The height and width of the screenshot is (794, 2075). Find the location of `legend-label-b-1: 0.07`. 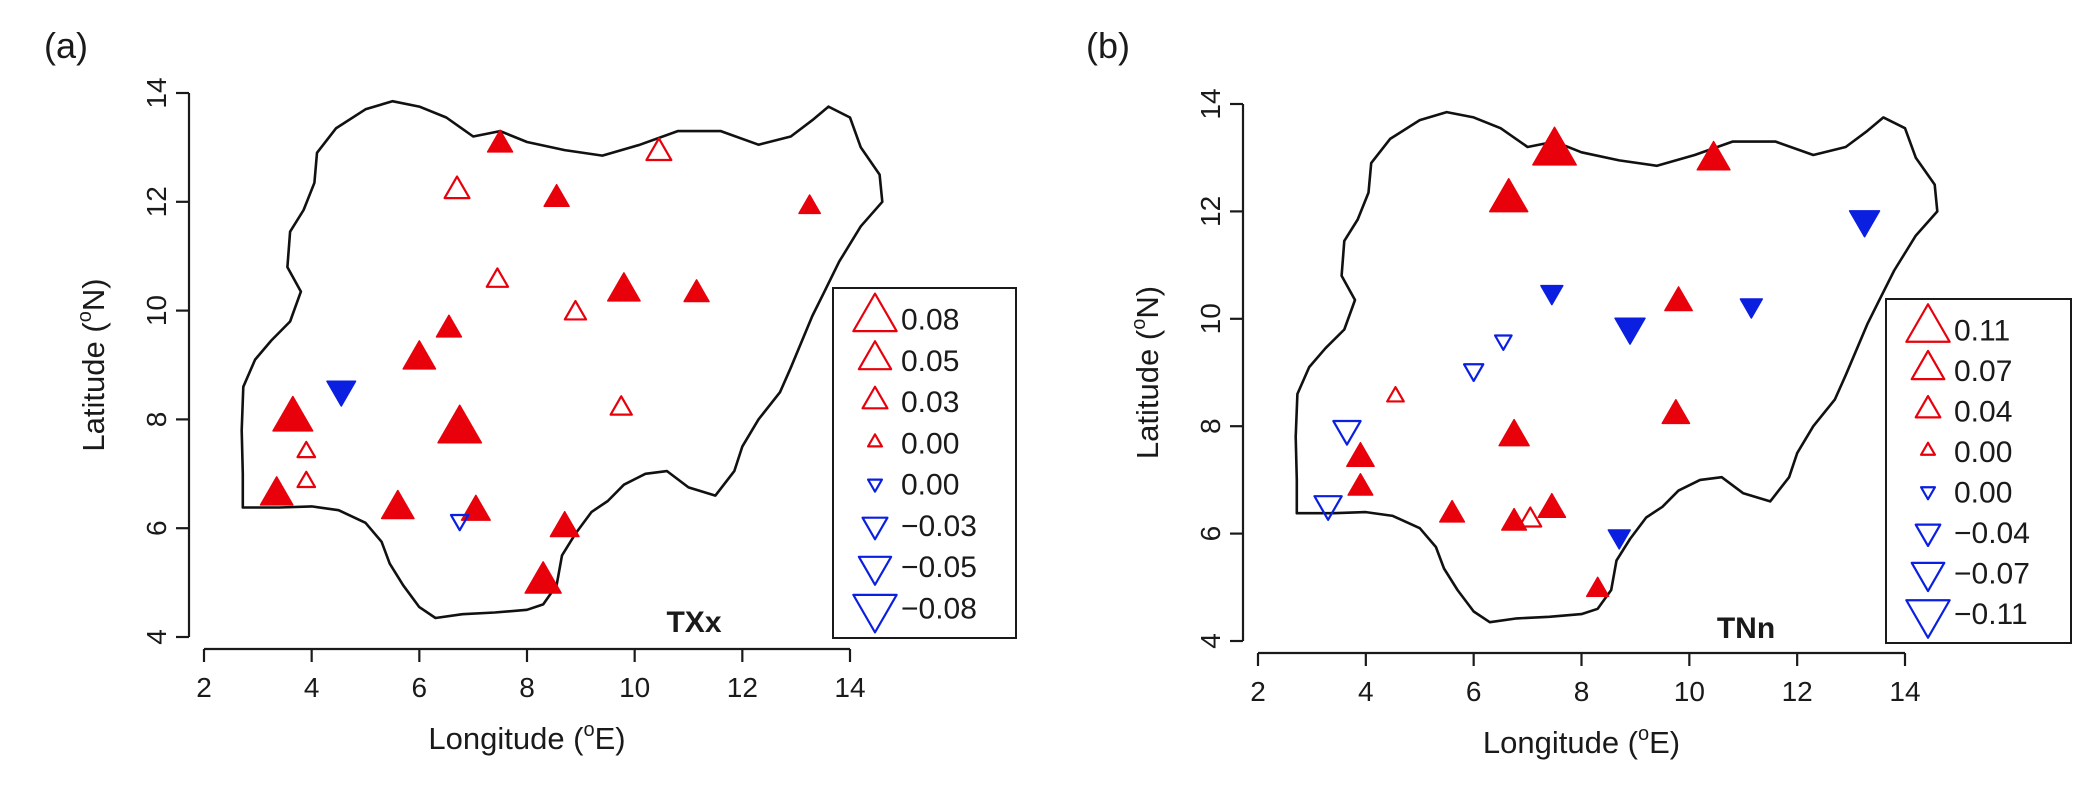

legend-label-b-1: 0.07 is located at coordinates (1983, 371).